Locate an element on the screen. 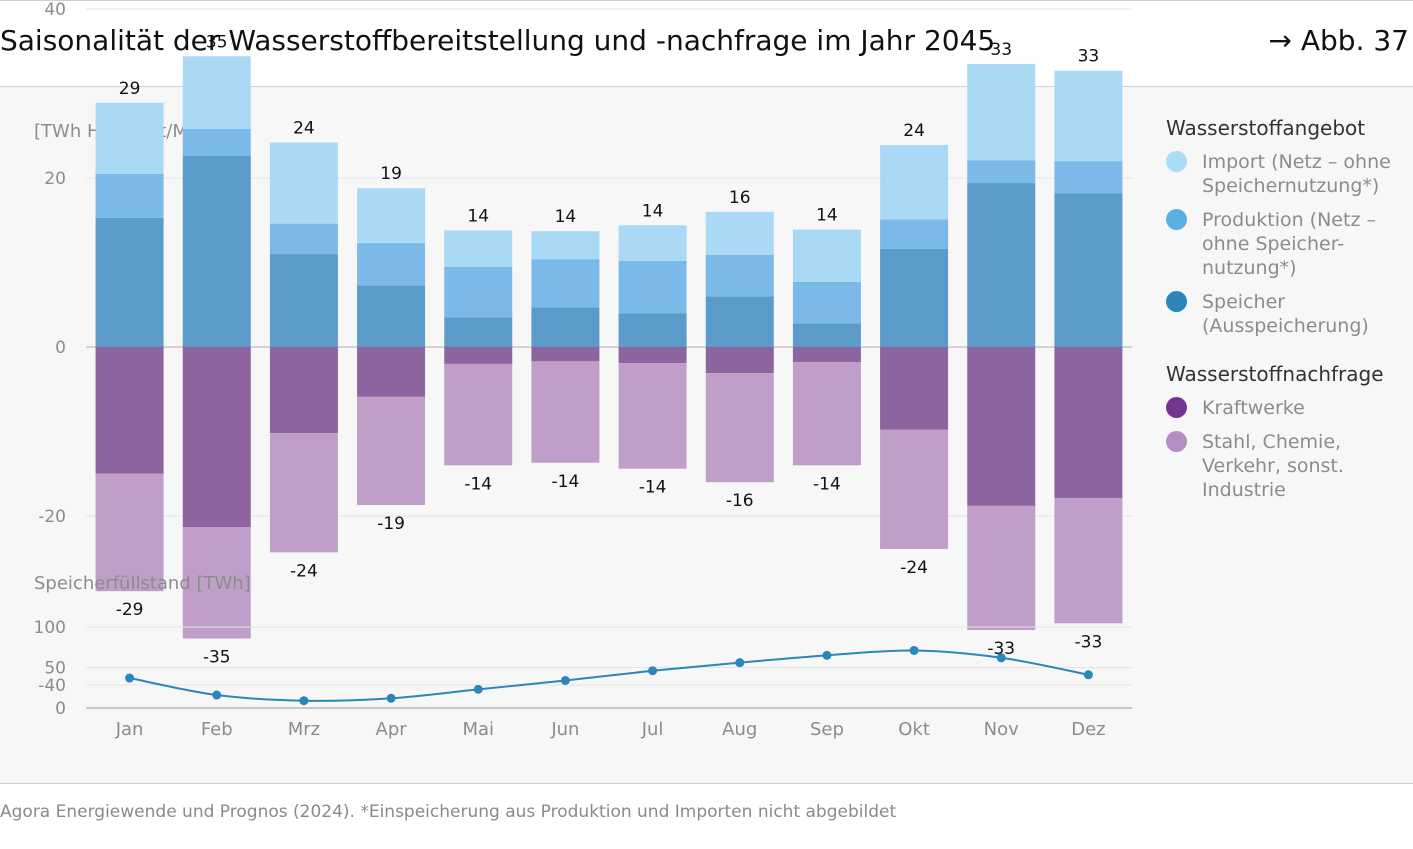 The width and height of the screenshot is (1413, 849). bar-total-label-positive: 35 is located at coordinates (217, 42).